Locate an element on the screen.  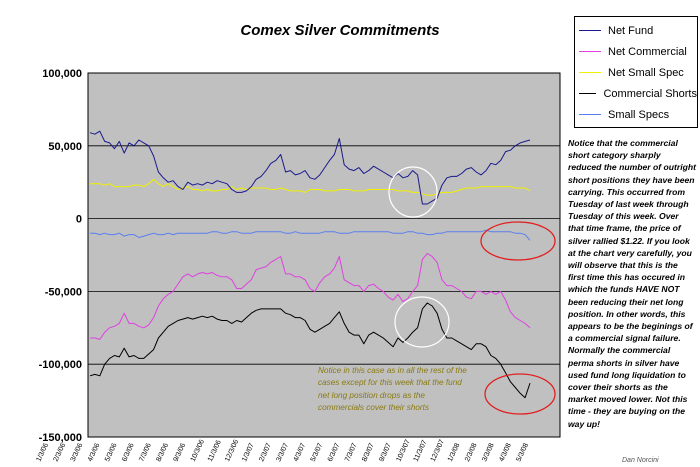
y-tick-label: -150,000 is located at coordinates (60, 438).